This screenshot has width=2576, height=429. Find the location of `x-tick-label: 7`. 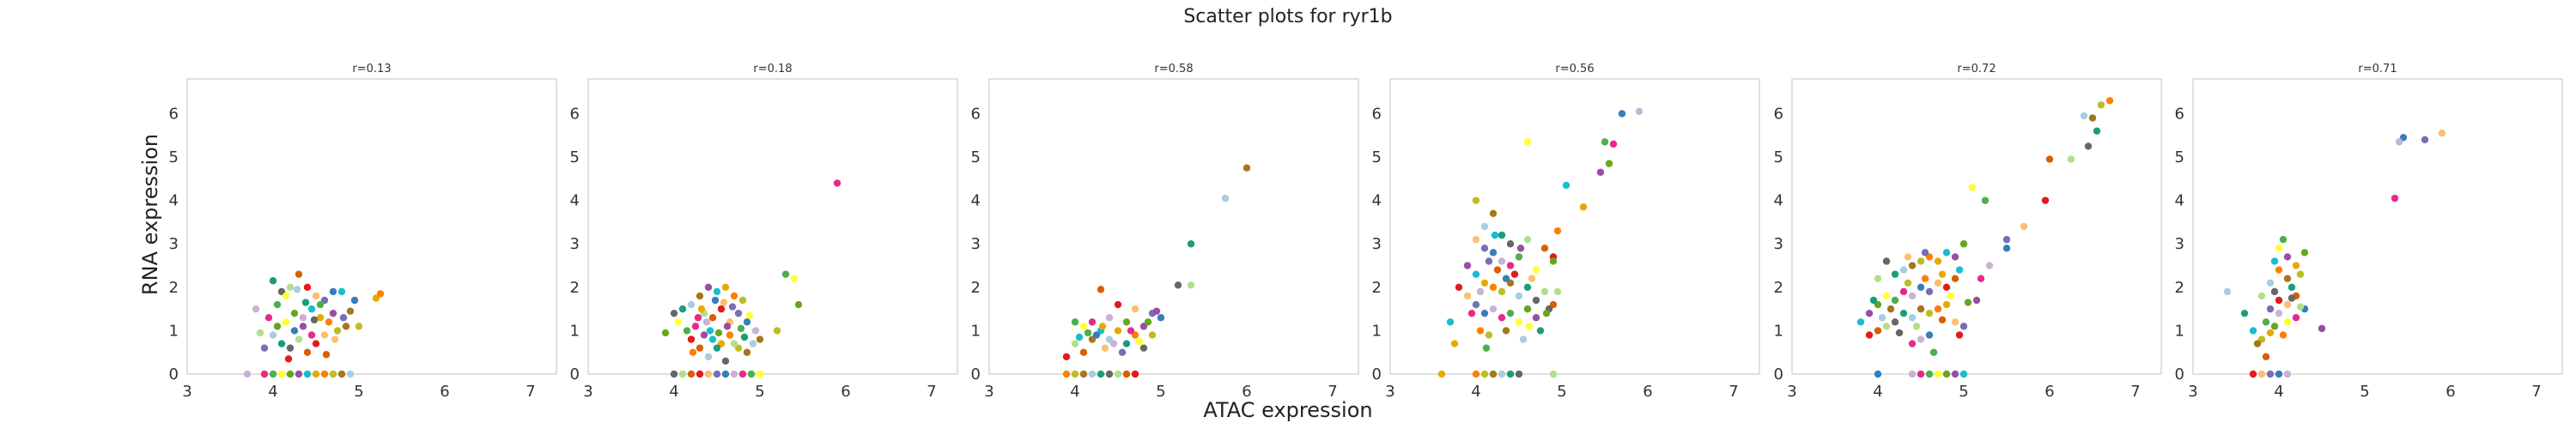

x-tick-label: 7 is located at coordinates (1332, 392).